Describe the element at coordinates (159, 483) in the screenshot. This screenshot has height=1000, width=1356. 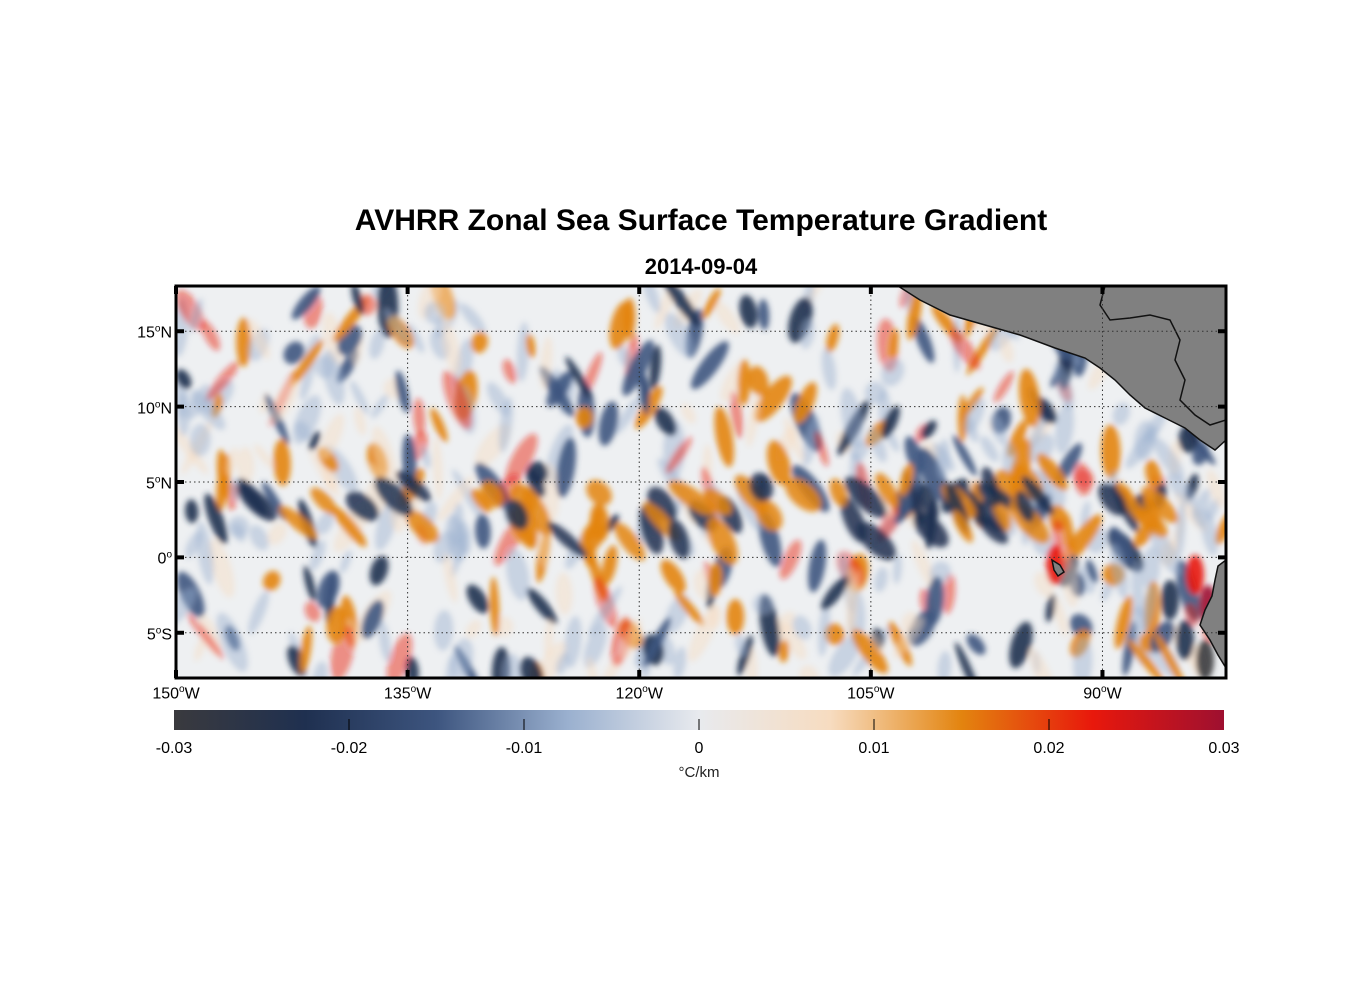
I see `lat-label: 5oN` at that location.